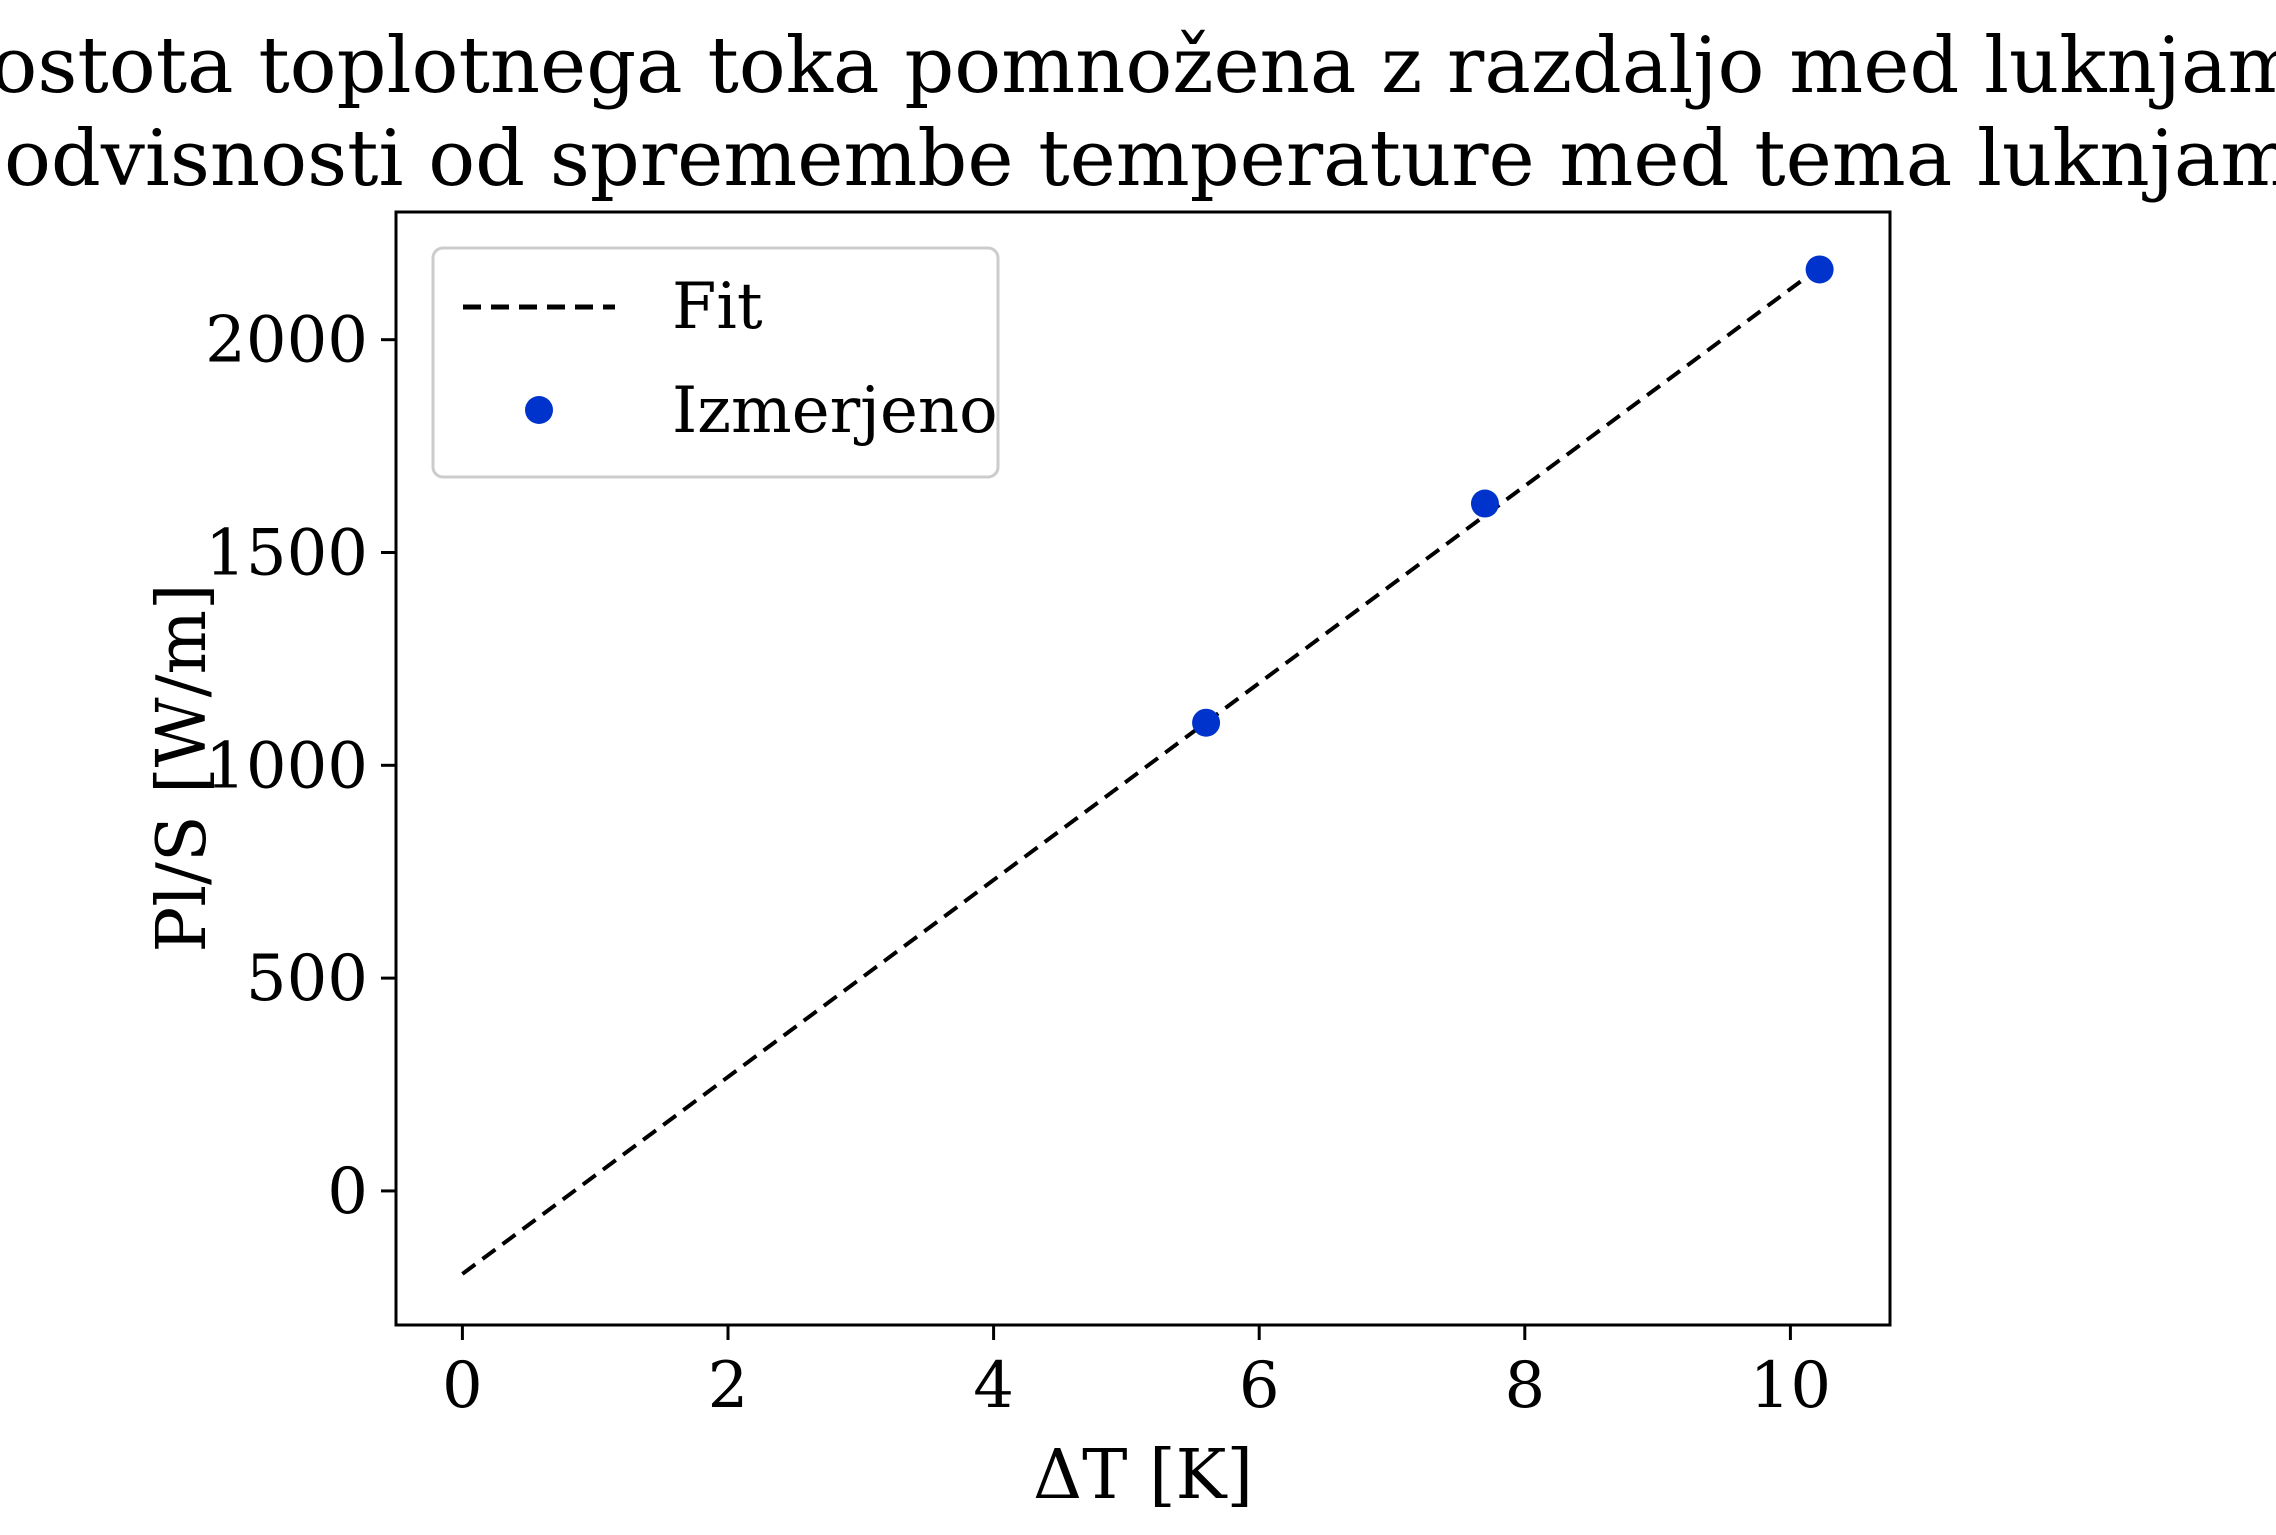 This screenshot has height=1535, width=2276. What do you see at coordinates (307, 979) in the screenshot?
I see `y-tick-label: 500` at bounding box center [307, 979].